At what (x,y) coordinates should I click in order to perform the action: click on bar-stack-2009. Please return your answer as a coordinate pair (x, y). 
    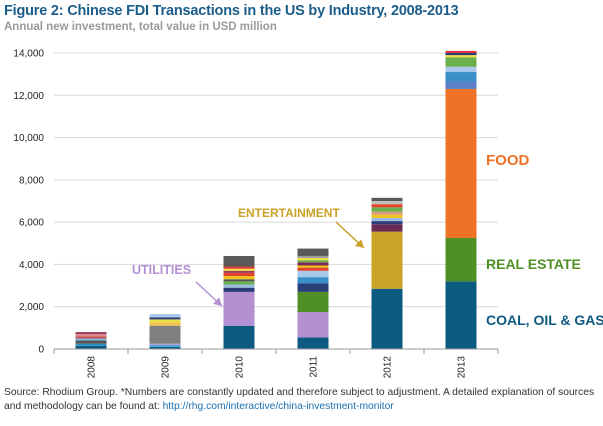
    Looking at the image, I should click on (165, 331).